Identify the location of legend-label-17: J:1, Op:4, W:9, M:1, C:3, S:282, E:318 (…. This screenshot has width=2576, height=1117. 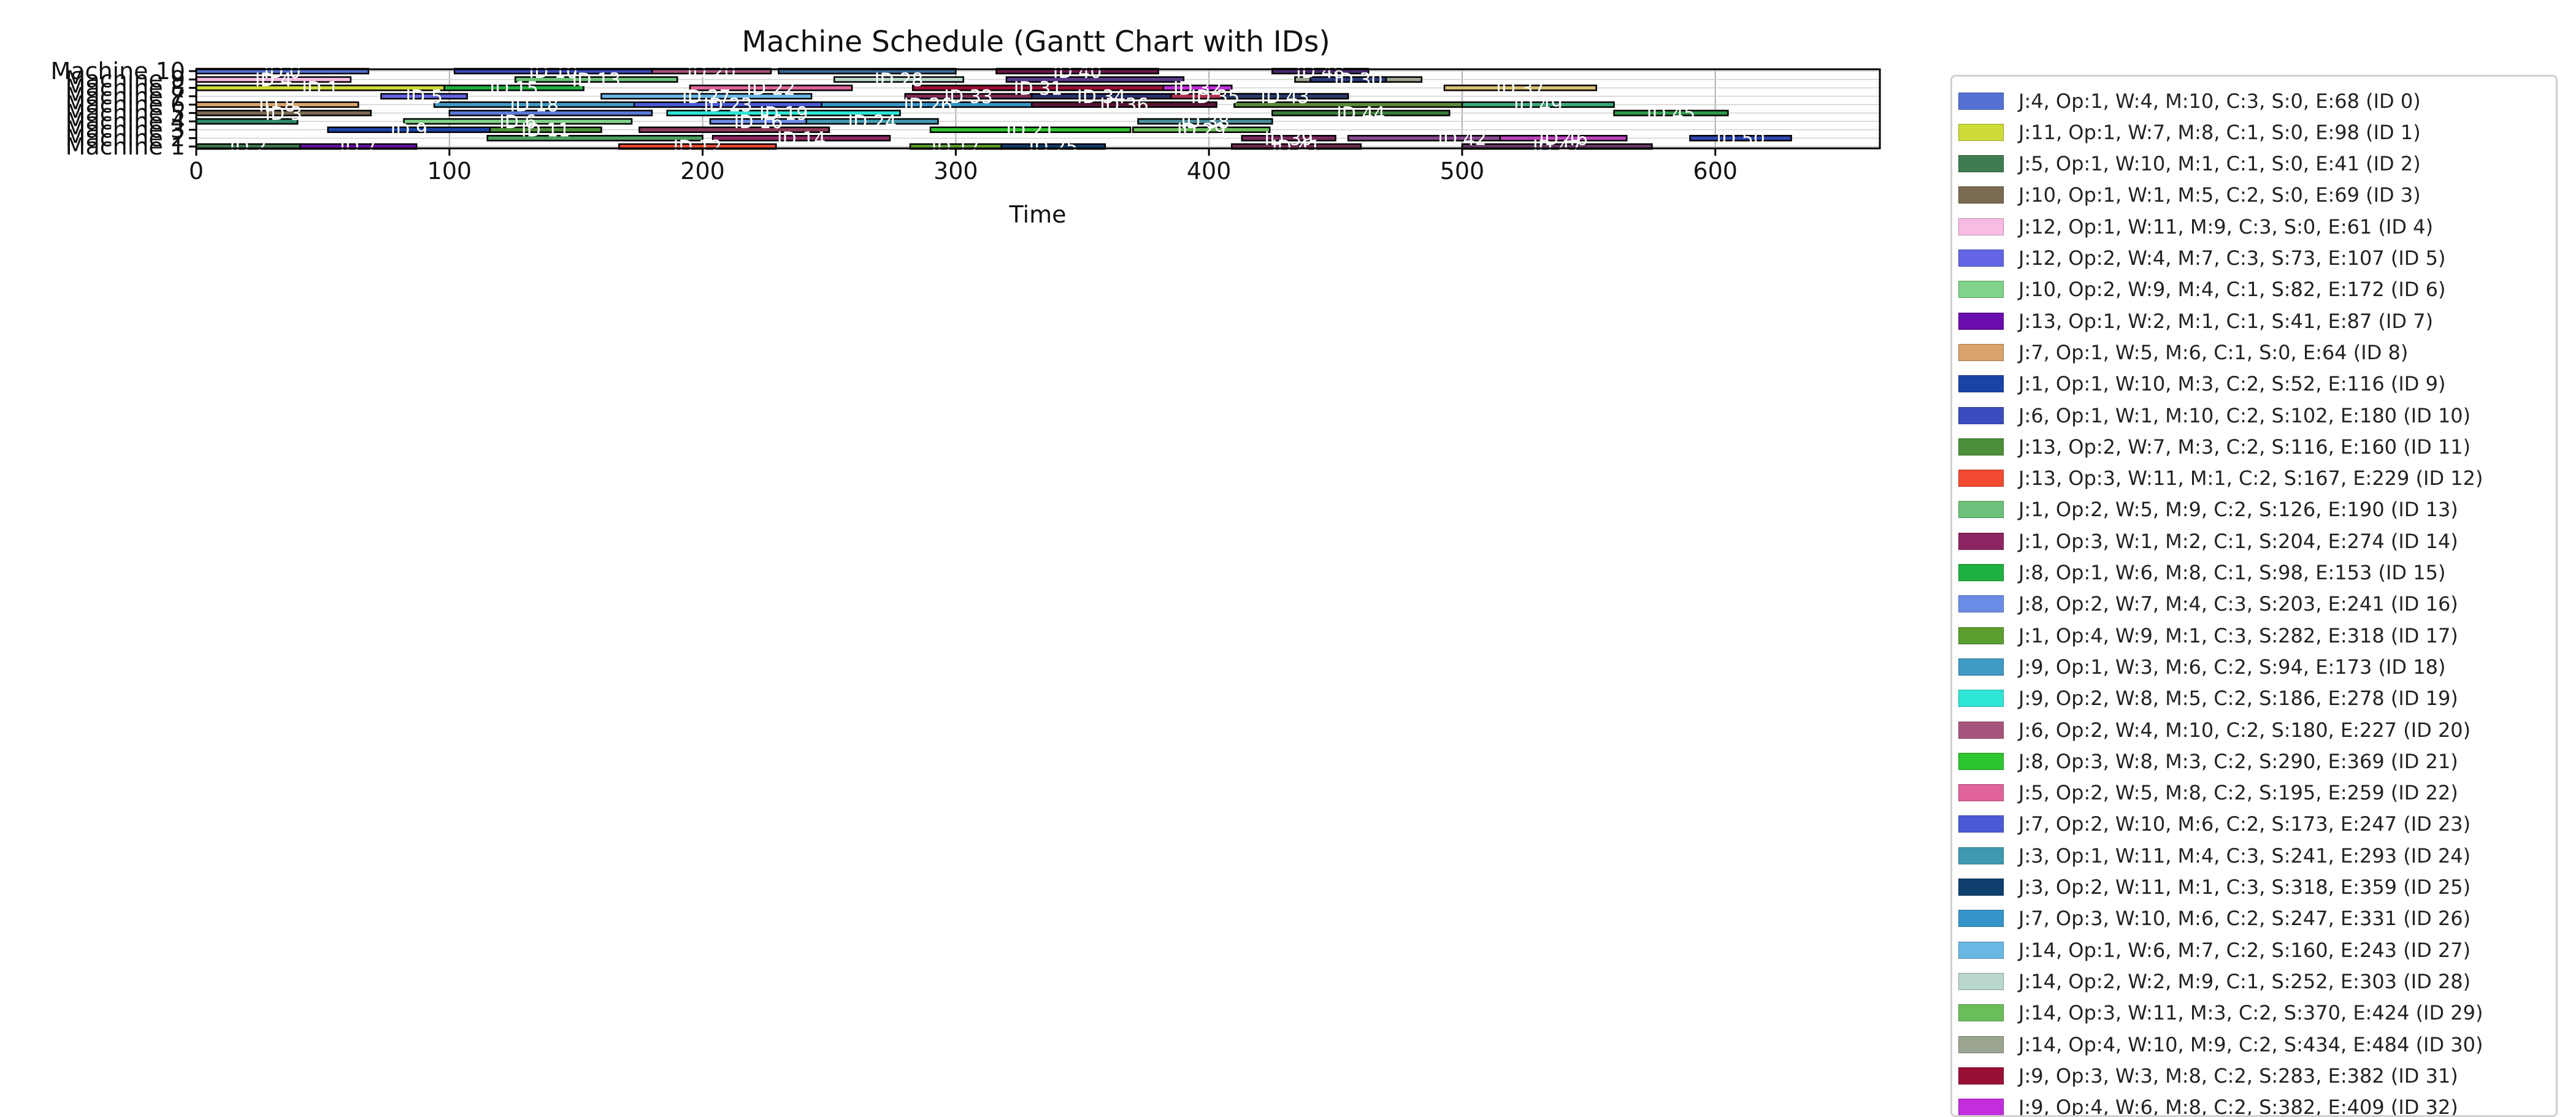
(2238, 635).